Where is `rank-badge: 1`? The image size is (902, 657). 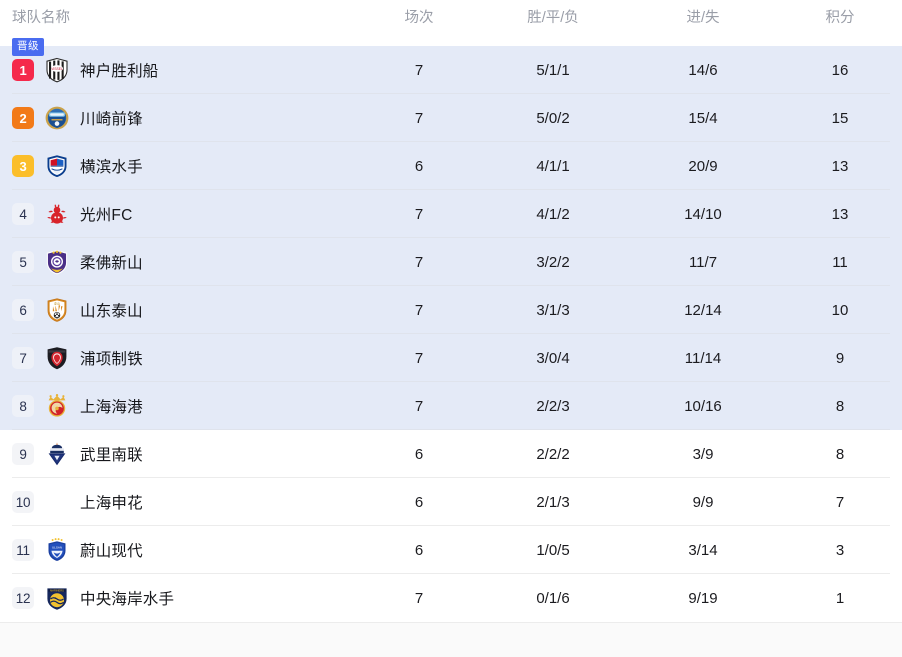 rank-badge: 1 is located at coordinates (23, 70).